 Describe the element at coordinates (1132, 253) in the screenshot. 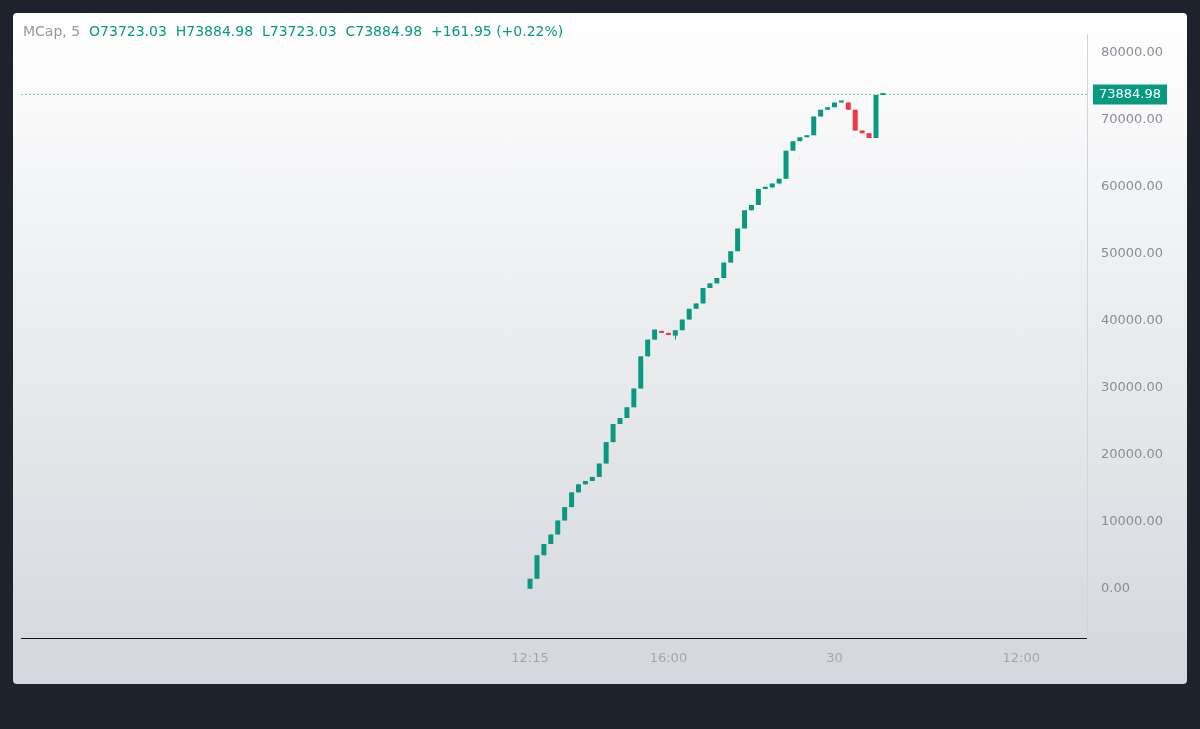

I see `y-tick-label: 50000.00` at that location.